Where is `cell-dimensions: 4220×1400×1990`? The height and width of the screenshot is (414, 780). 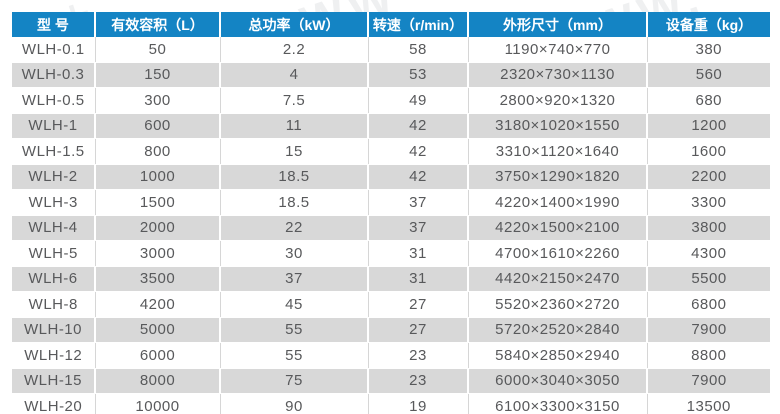
cell-dimensions: 4220×1400×1990 is located at coordinates (557, 202).